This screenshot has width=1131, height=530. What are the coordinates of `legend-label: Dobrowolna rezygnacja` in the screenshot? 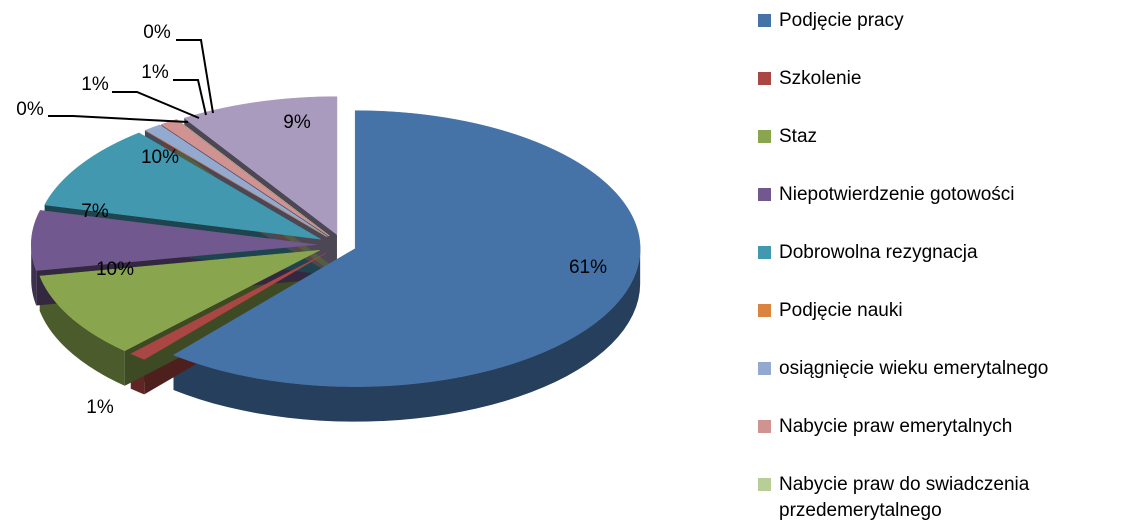 It's located at (878, 252).